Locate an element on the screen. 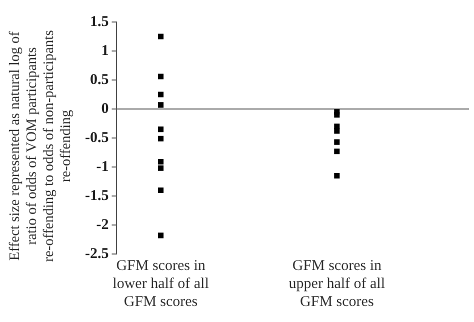  y-tick-label: -1.5 is located at coordinates (96, 196).